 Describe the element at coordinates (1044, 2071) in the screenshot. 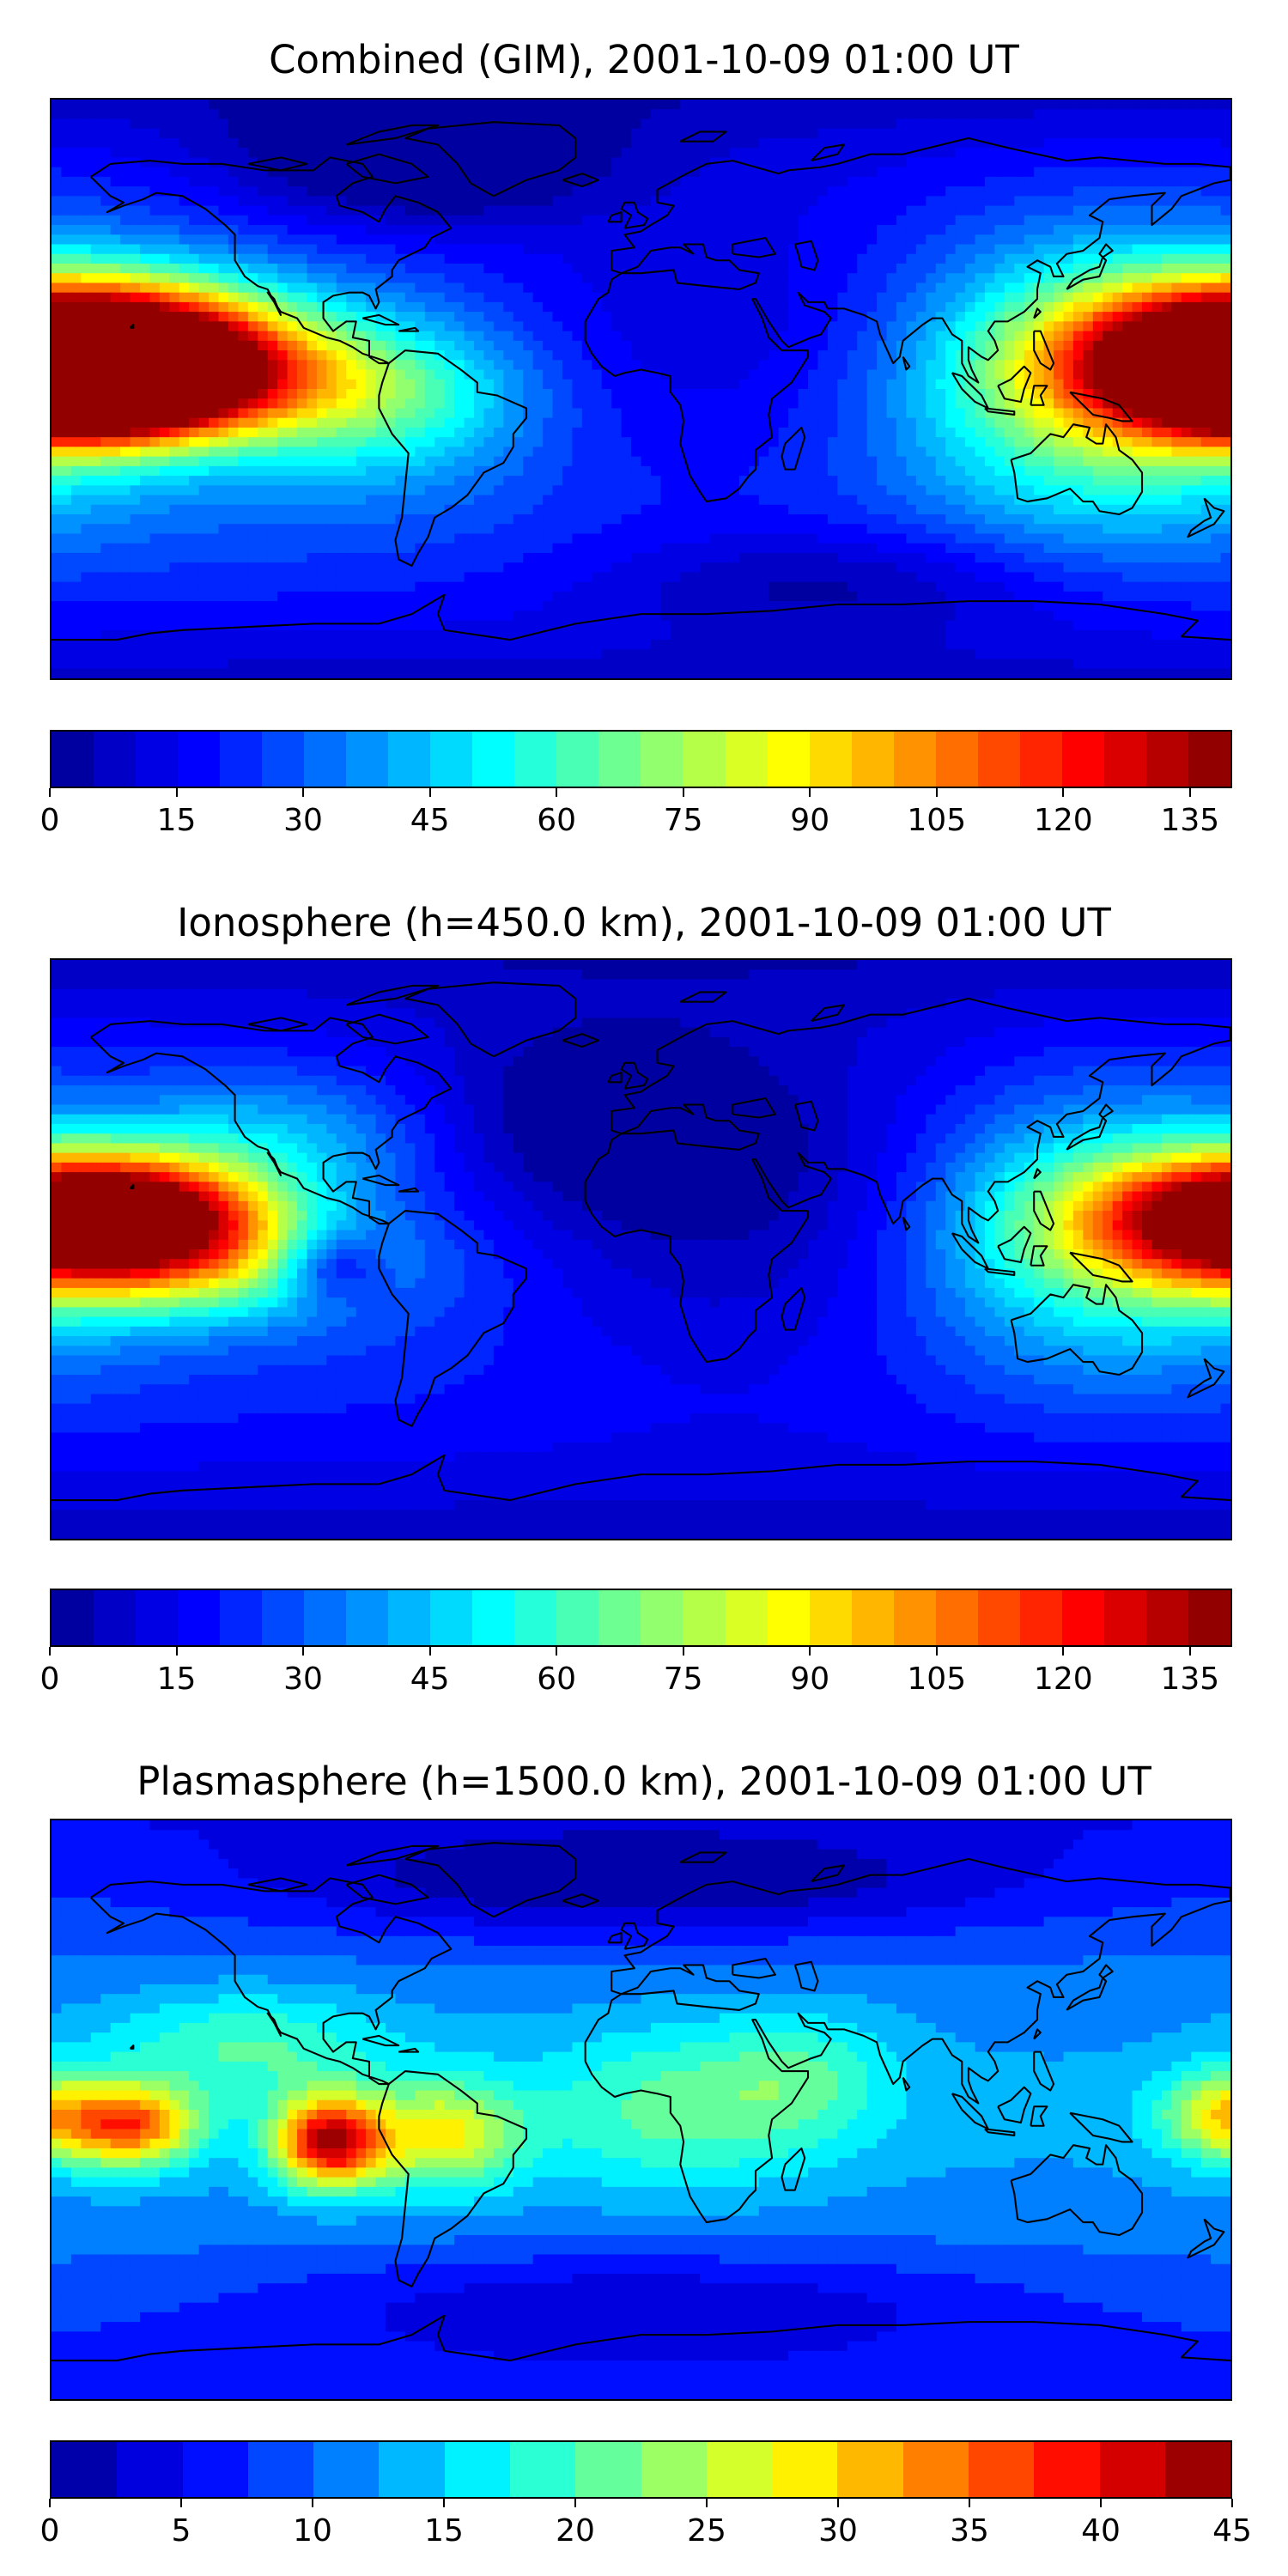

I see `coastline-philippines` at that location.